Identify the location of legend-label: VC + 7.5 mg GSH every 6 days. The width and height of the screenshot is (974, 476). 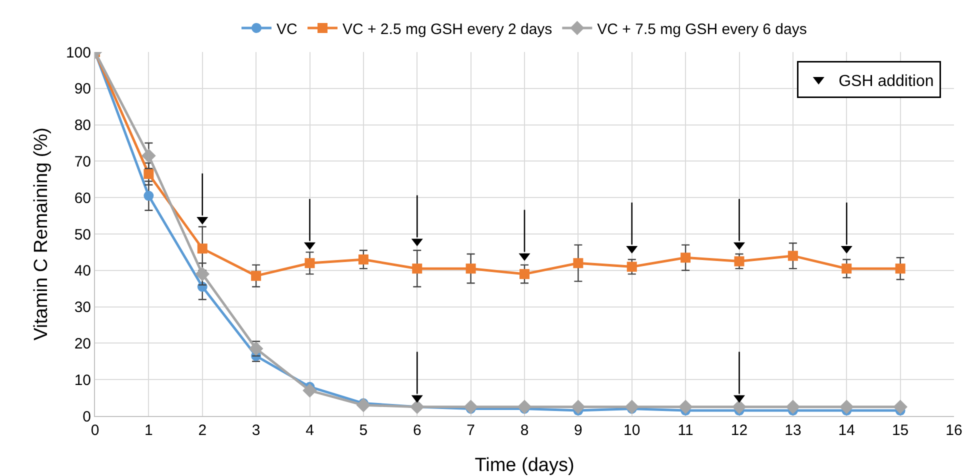
(702, 29).